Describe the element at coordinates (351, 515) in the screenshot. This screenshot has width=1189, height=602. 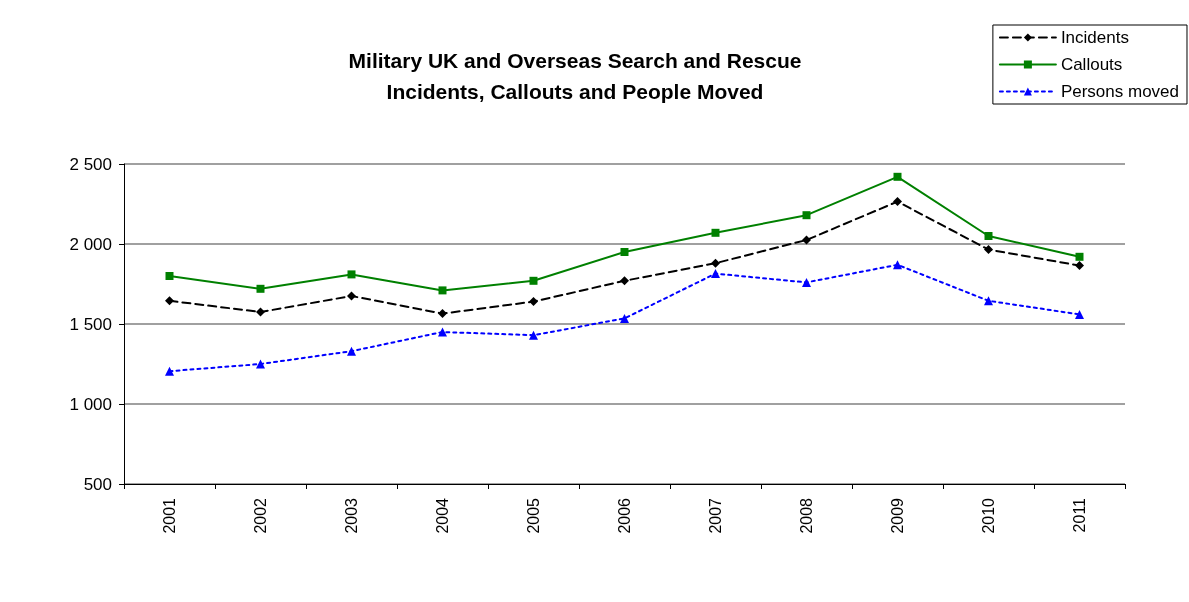
I see `x-tick-label: 2003` at that location.